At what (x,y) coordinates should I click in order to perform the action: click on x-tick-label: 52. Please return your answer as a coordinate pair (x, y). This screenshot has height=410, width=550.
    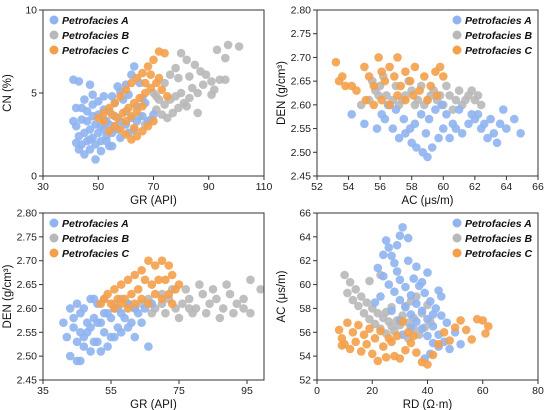
    Looking at the image, I should click on (317, 187).